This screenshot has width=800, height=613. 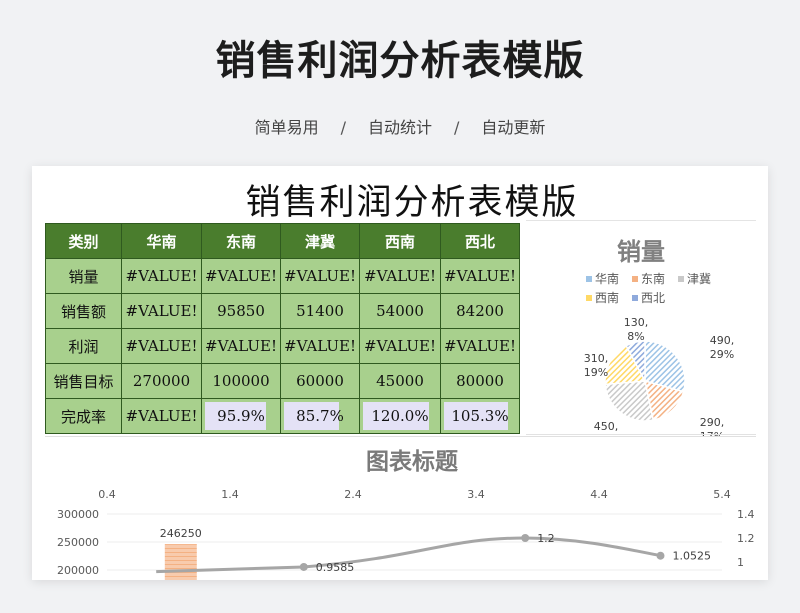 I want to click on feature-tags: 简单易用 / 自动统计 / 自动更新, so click(x=400, y=126).